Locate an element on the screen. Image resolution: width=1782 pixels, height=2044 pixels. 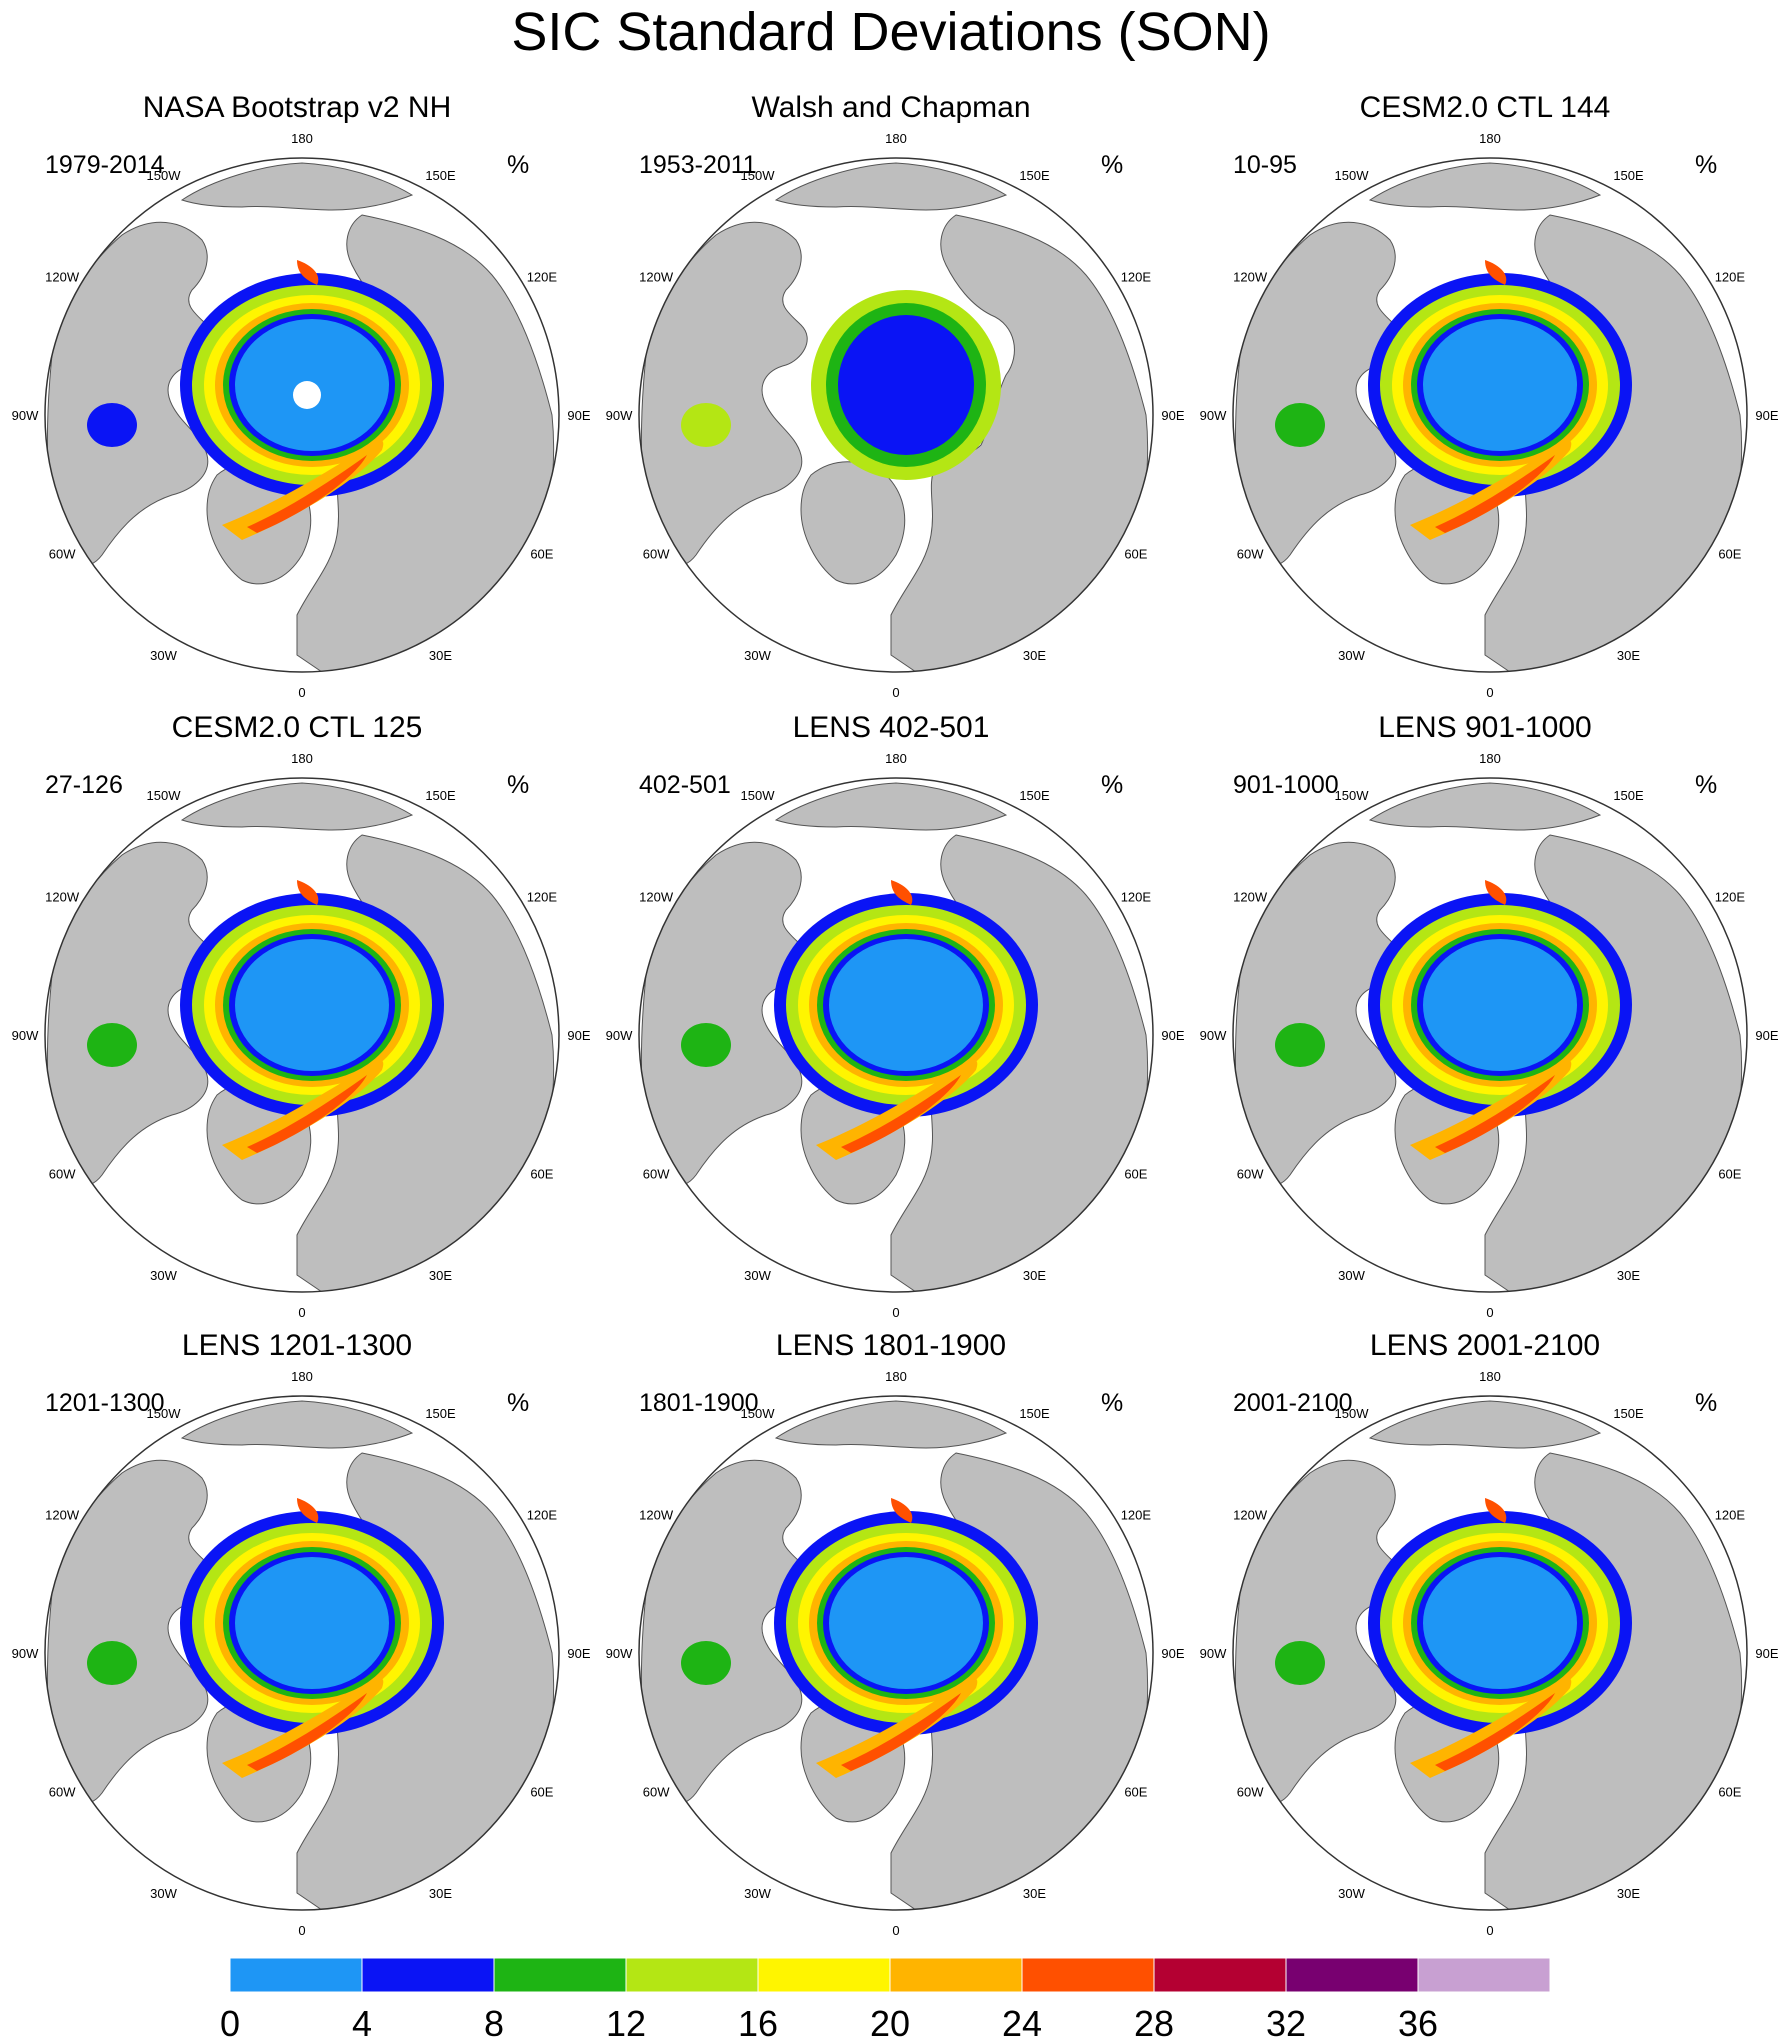
panel-title: CESM2.0 CTL 144 is located at coordinates (1485, 107).